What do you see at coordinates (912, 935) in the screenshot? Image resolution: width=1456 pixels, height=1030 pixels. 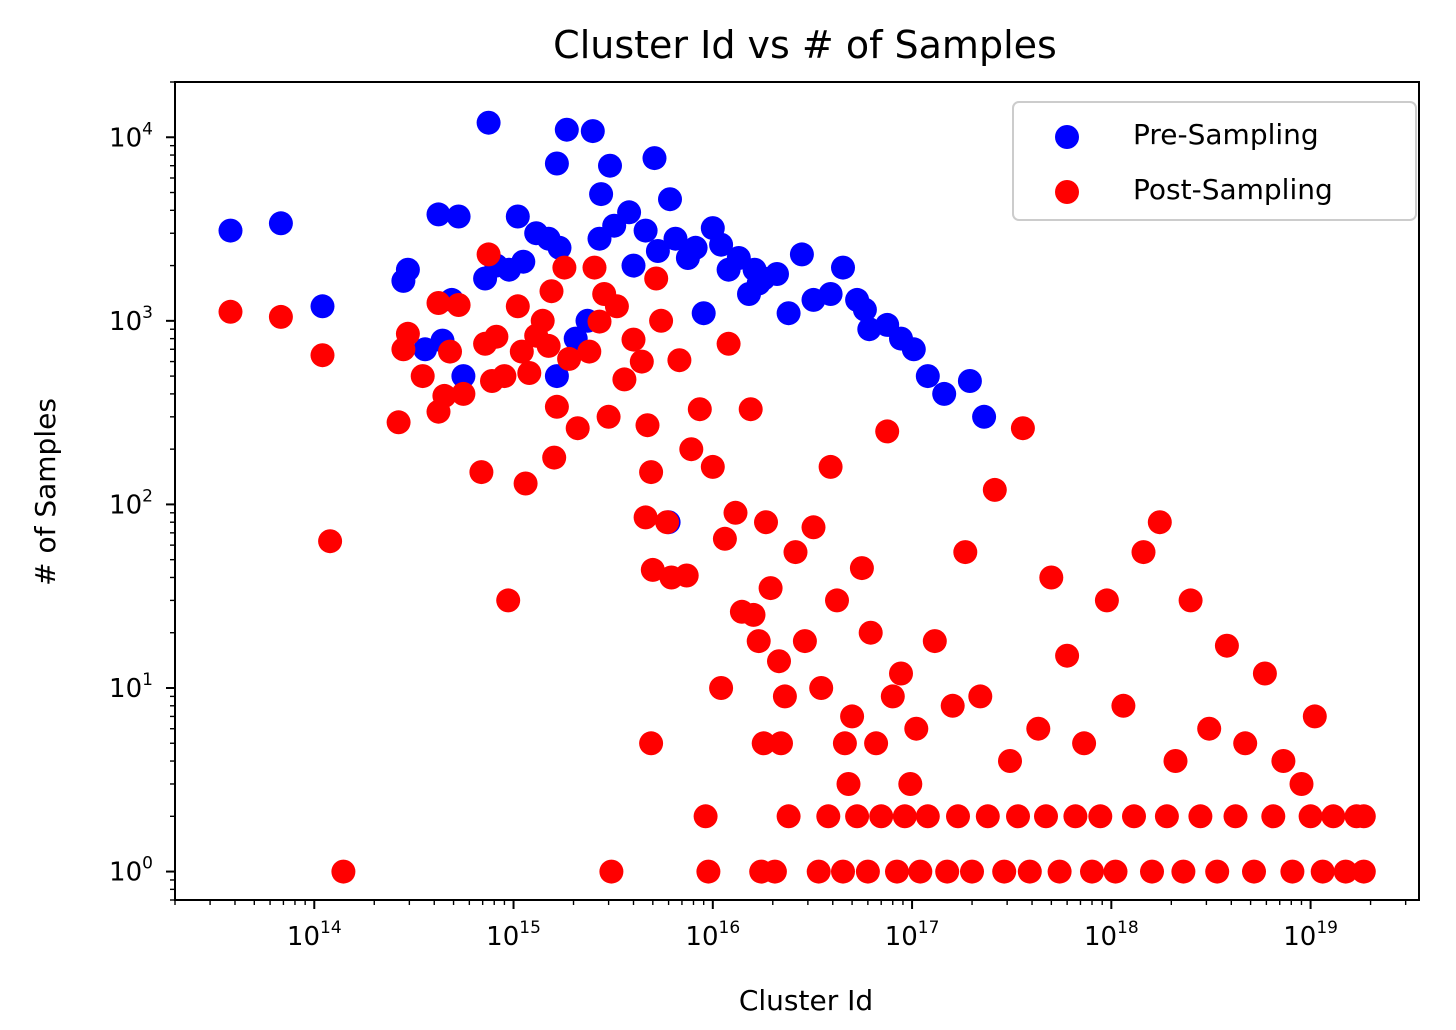 I see `x-tick-label: 1017` at bounding box center [912, 935].